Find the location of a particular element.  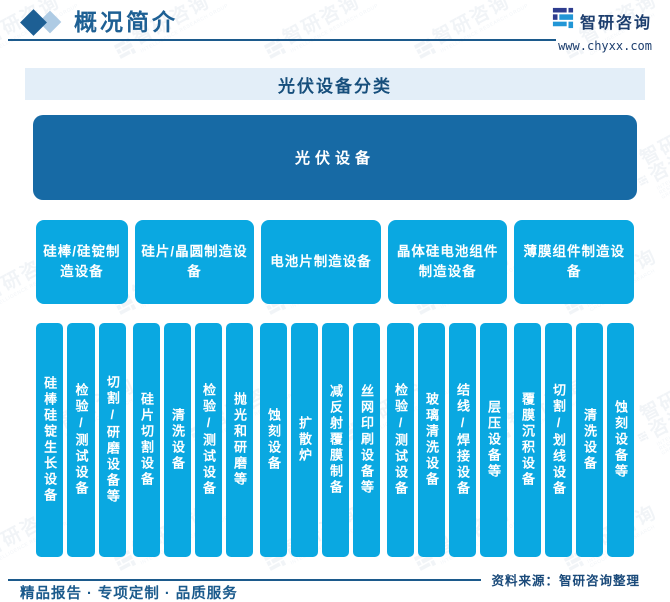

item-node: 玻璃清洗设备 is located at coordinates (431, 440).